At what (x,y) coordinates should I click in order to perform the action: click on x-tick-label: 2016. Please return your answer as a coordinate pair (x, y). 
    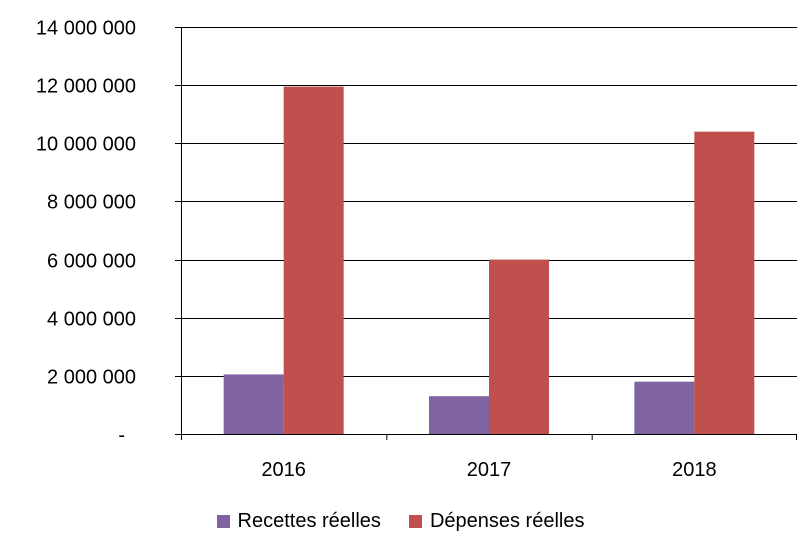
    Looking at the image, I should click on (283, 470).